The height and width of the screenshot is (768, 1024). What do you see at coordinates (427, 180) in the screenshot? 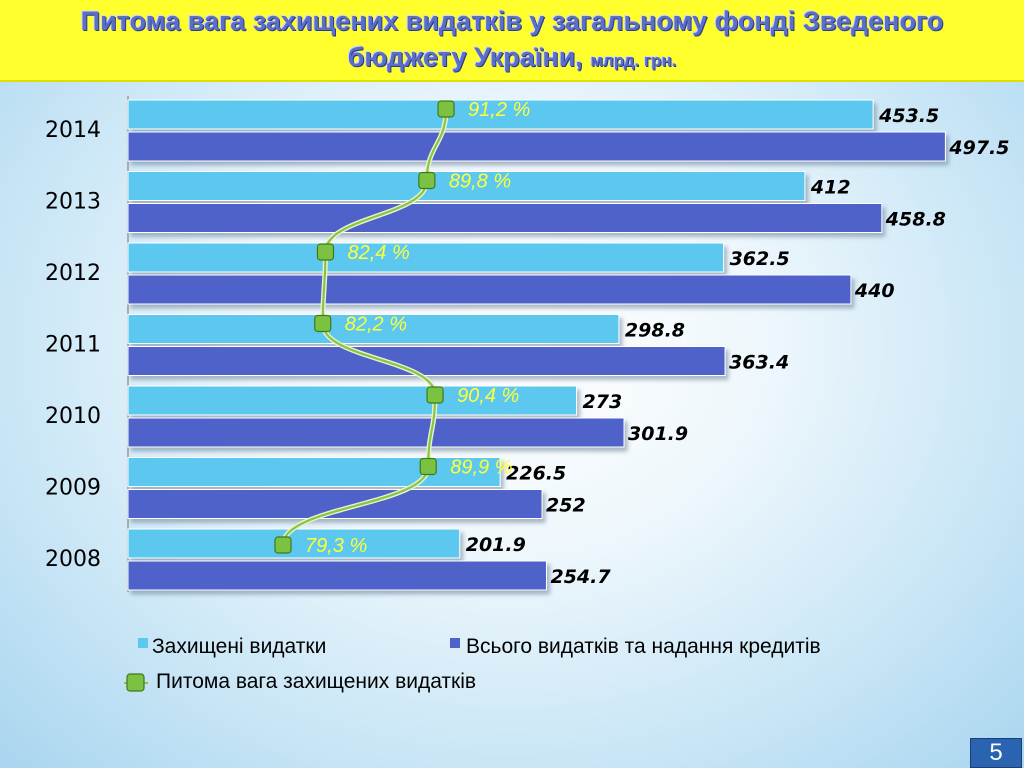
I see `share-marker-2013` at bounding box center [427, 180].